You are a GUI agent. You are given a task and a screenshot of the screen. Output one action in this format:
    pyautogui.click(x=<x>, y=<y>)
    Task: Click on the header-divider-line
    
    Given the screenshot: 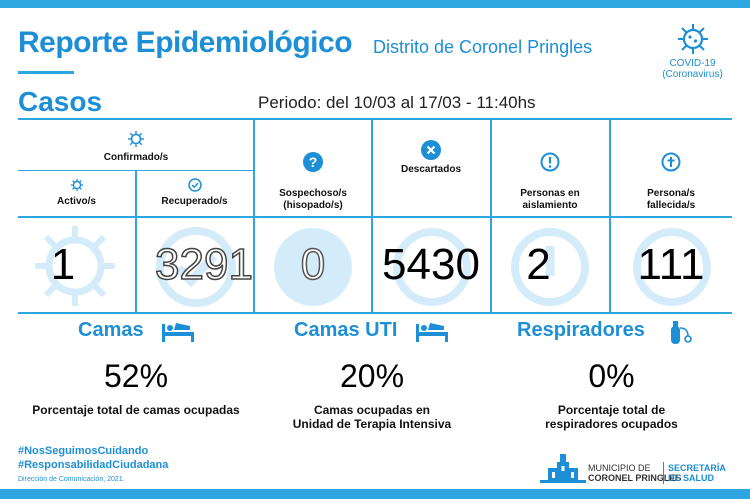 What is the action you would take?
    pyautogui.click(x=375, y=217)
    